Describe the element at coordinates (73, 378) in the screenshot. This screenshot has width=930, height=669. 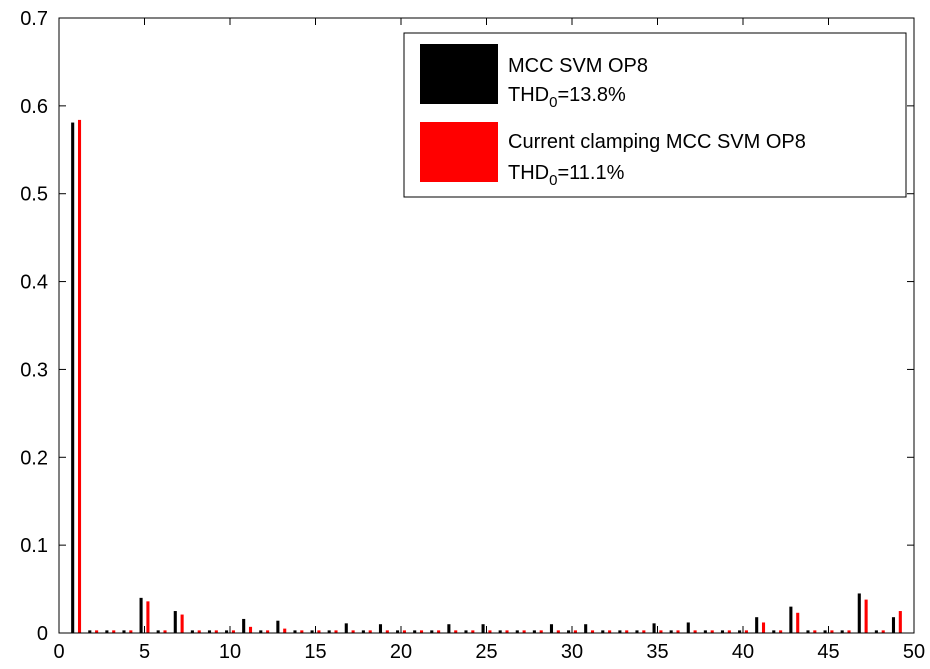
I see `bar-mcc-svm-h1` at that location.